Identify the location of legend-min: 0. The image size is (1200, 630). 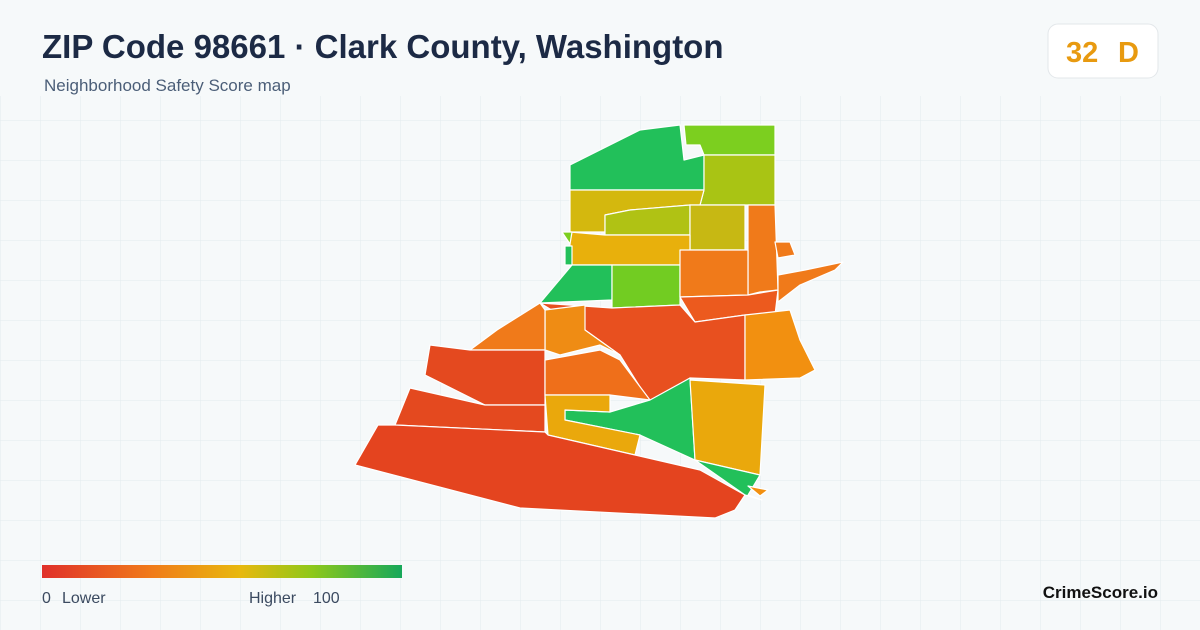
(46, 598).